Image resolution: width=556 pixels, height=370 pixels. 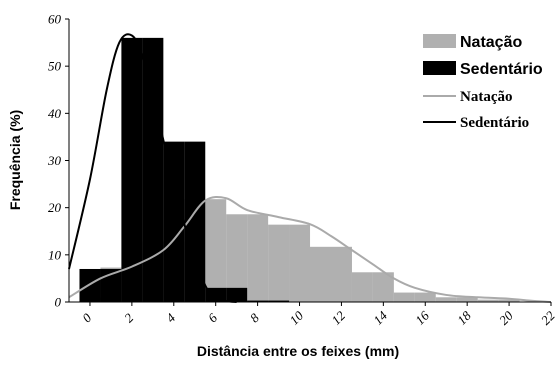 I want to click on x-tick-label-4: 4, so click(x=171, y=318).